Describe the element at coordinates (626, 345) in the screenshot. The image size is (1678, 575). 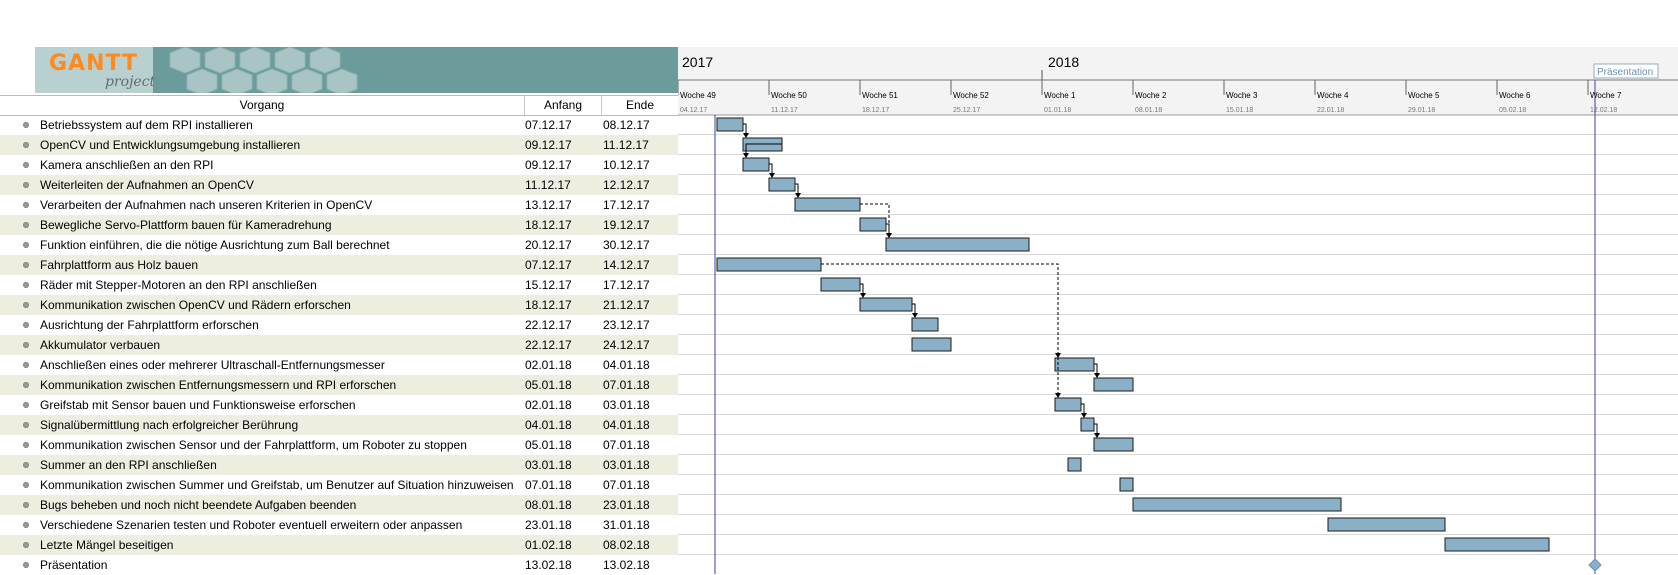
I see `task-end: 24.12.17` at that location.